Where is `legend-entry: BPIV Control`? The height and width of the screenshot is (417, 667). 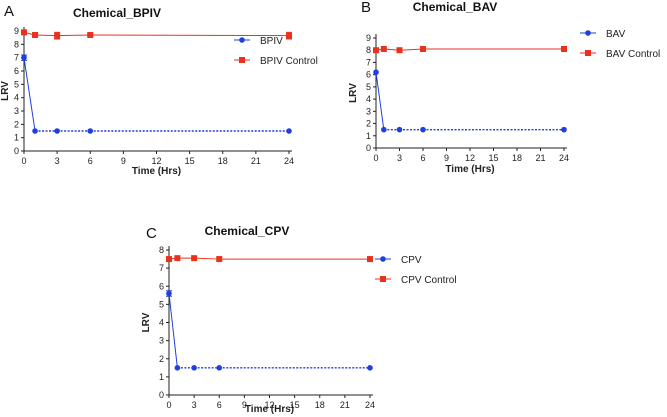 legend-entry: BPIV Control is located at coordinates (276, 61).